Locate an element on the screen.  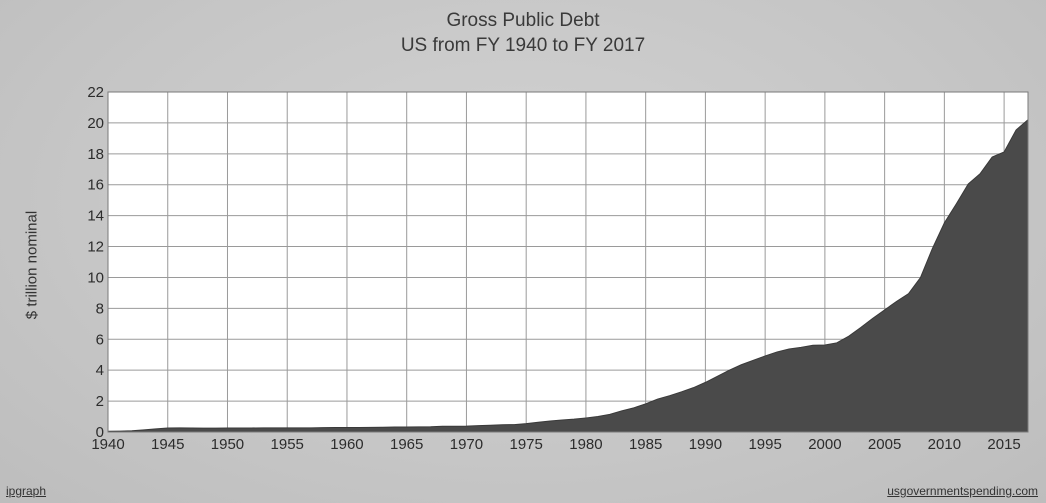
x-tick-label: 2000 is located at coordinates (824, 444).